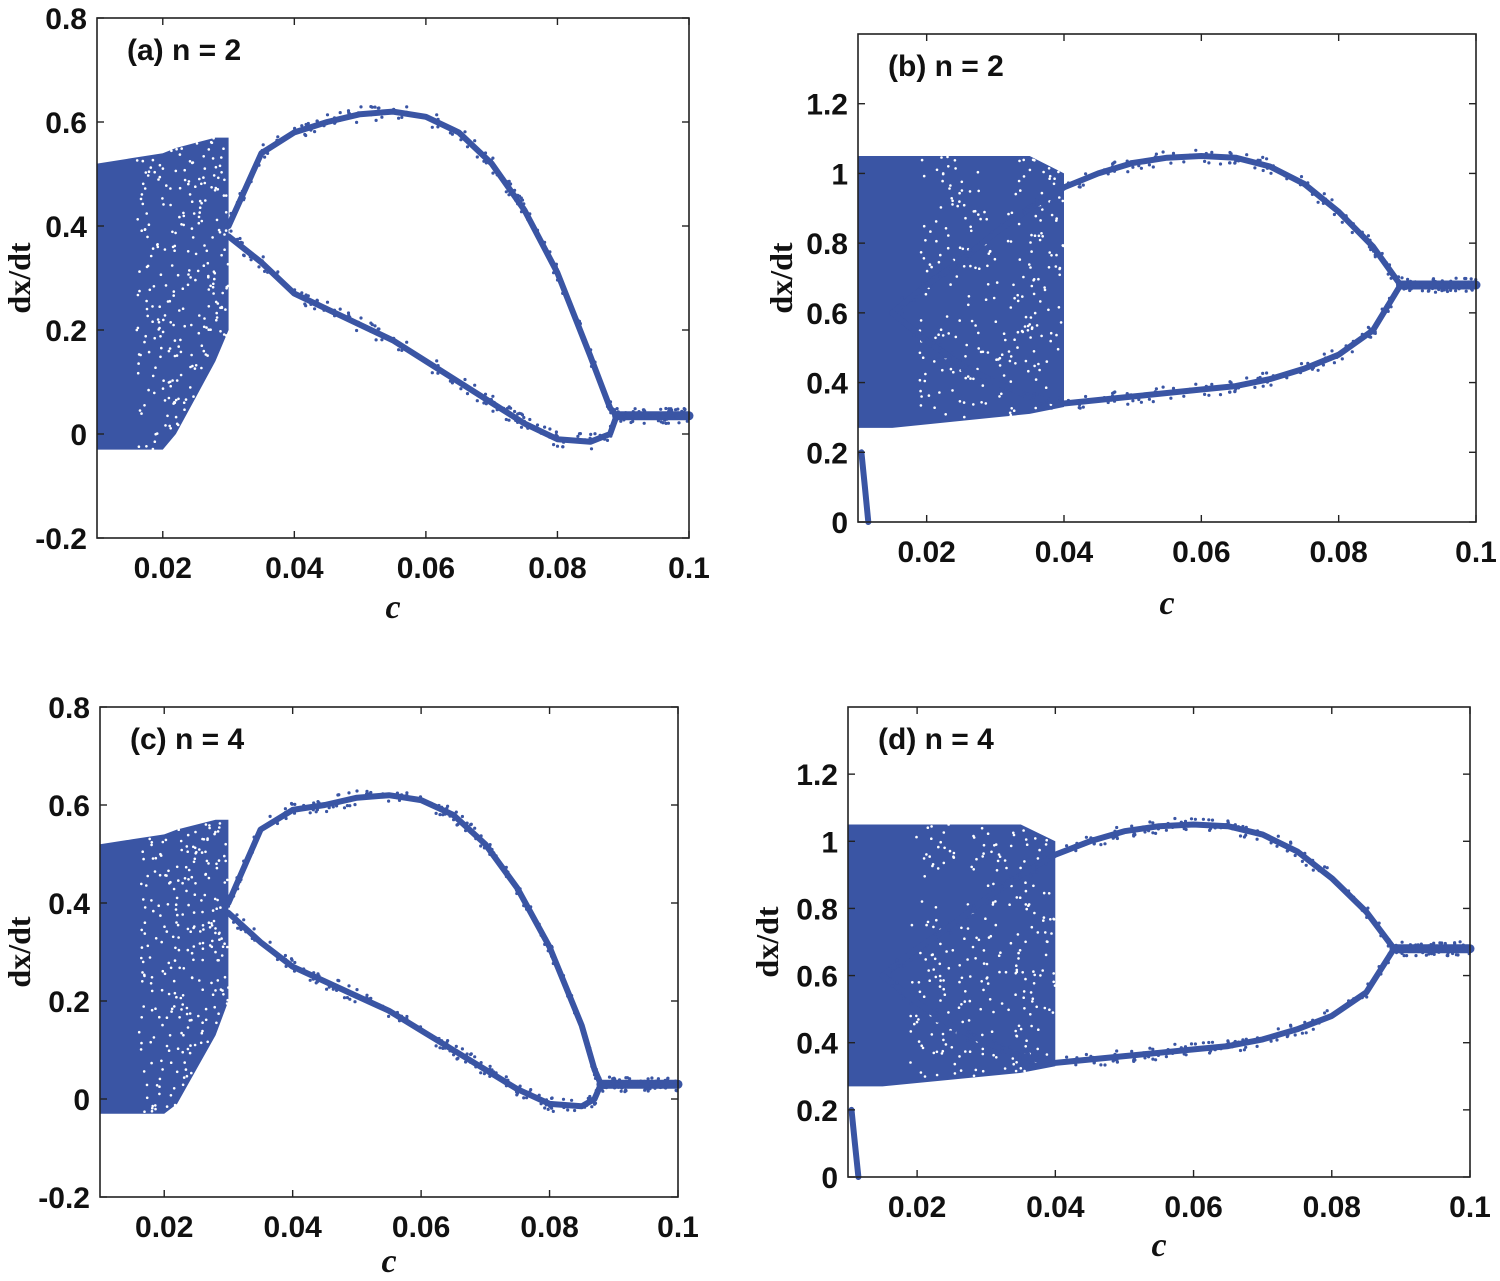  Describe the element at coordinates (817, 1111) in the screenshot. I see `y-tick-label: 0.2` at that location.